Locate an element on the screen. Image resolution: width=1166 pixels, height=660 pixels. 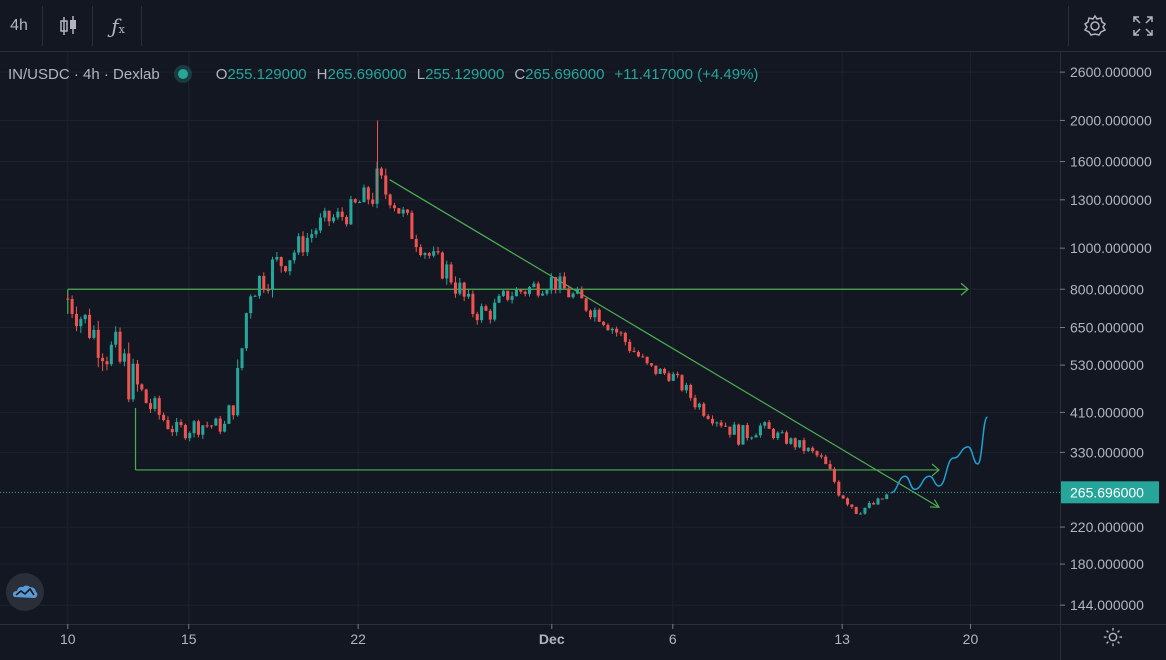
low-label: L is located at coordinates (421, 74).